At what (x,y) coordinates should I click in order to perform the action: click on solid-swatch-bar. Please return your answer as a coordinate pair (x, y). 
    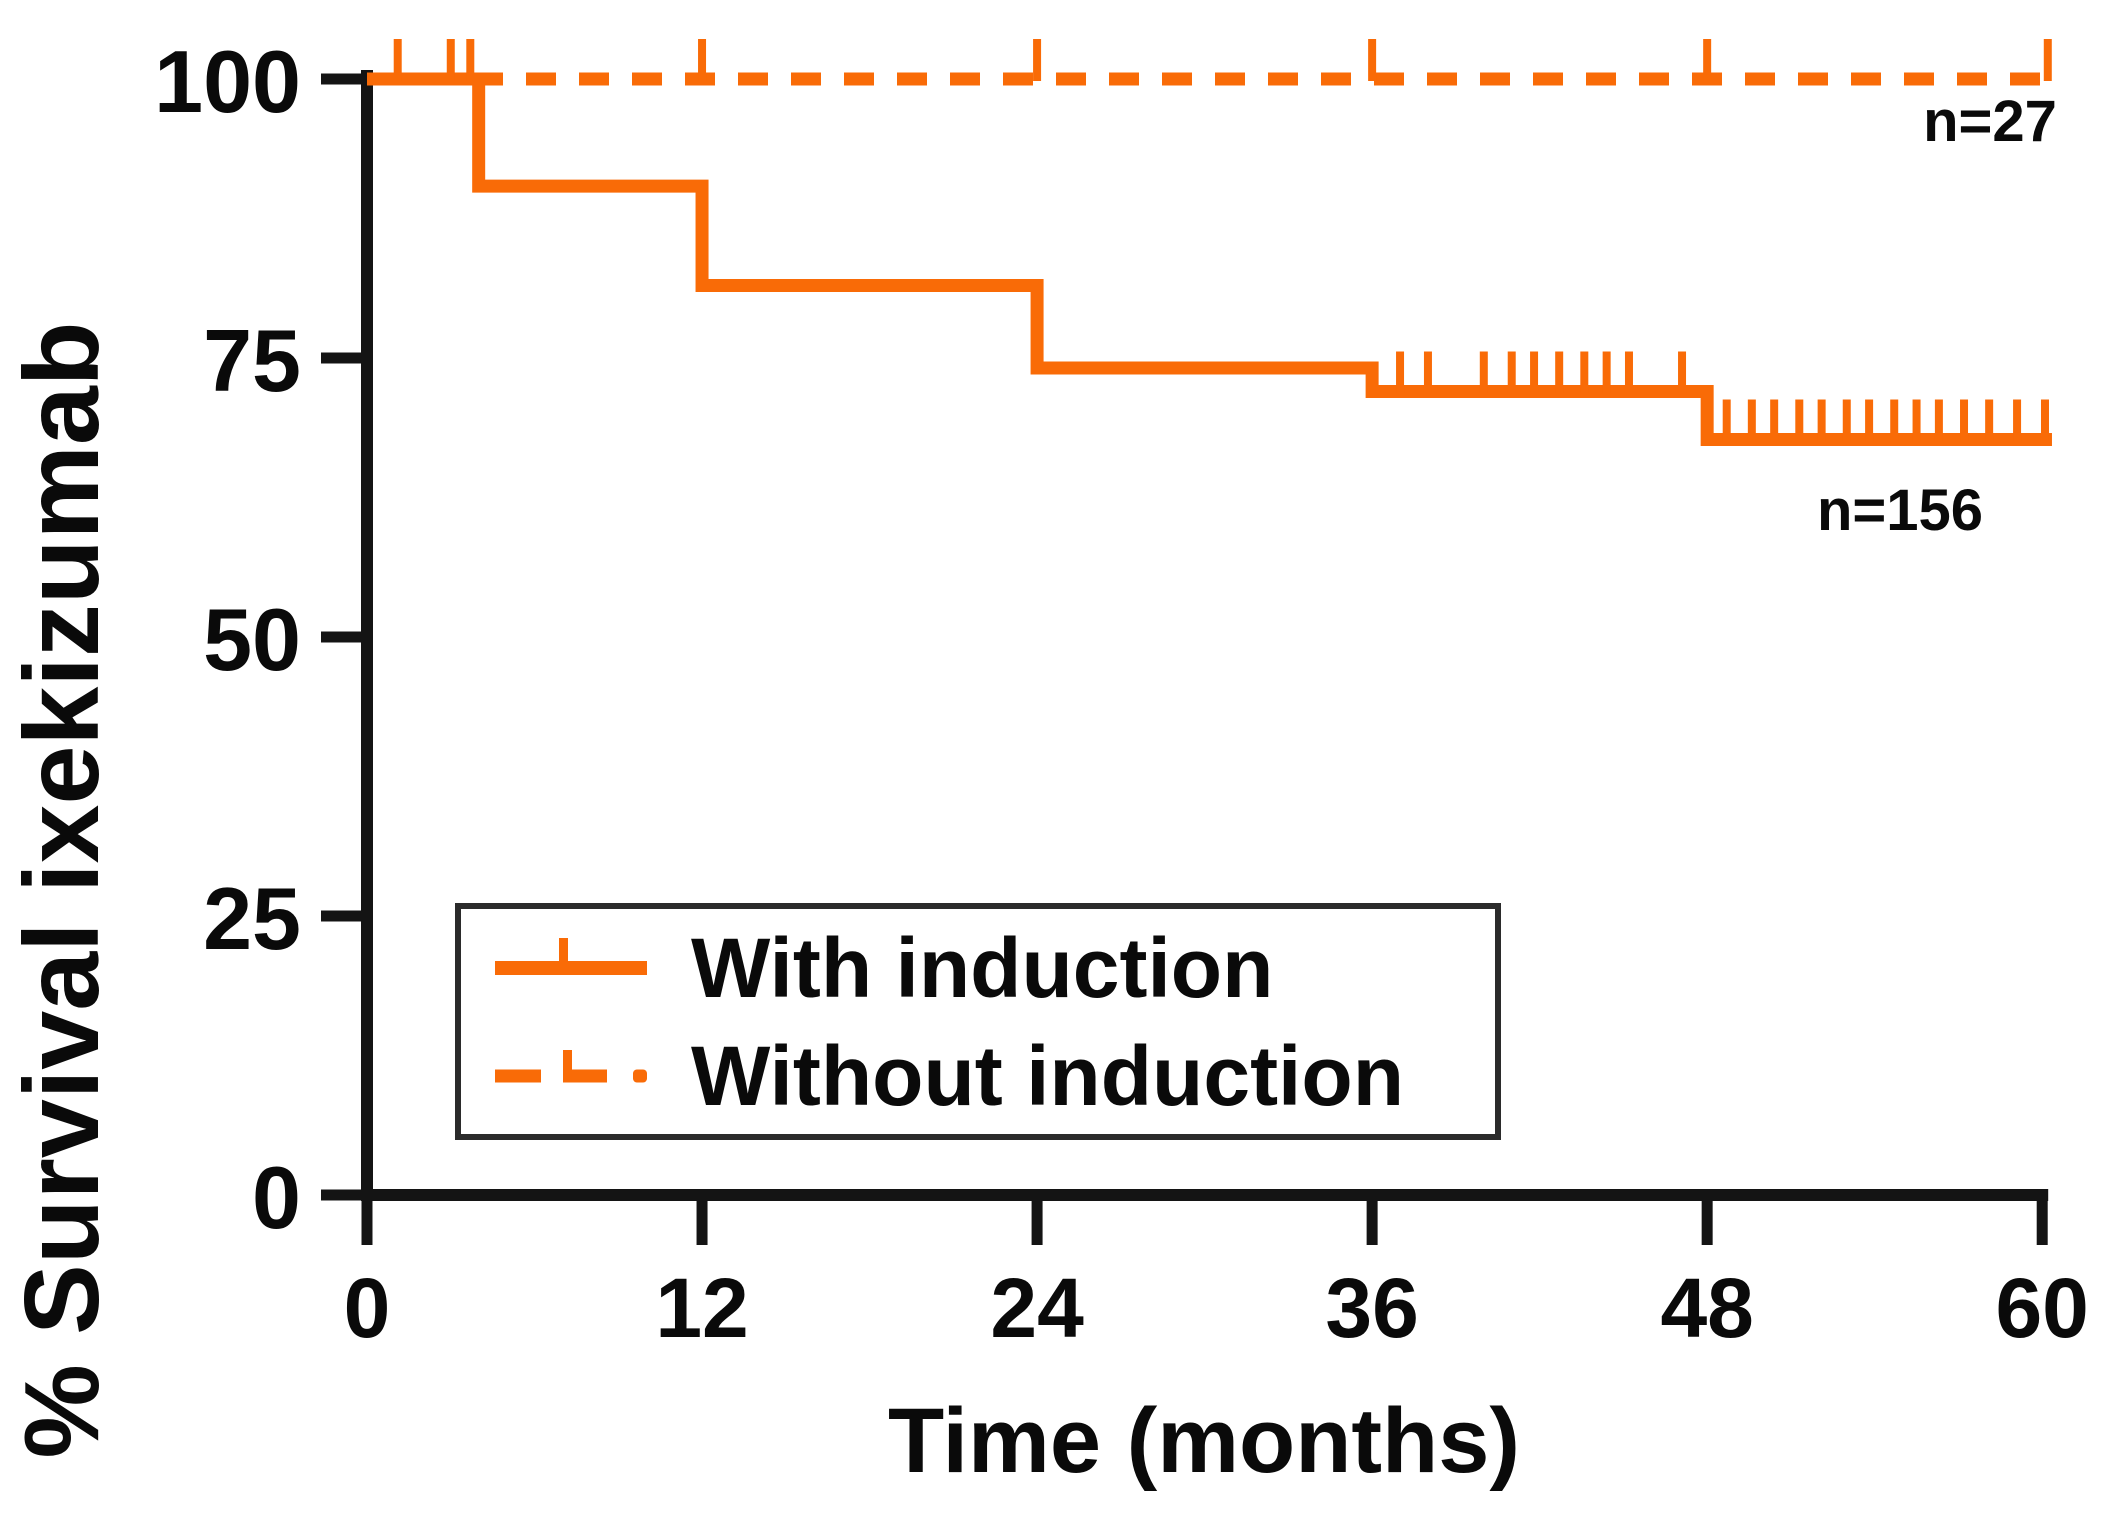
    Looking at the image, I should click on (571, 967).